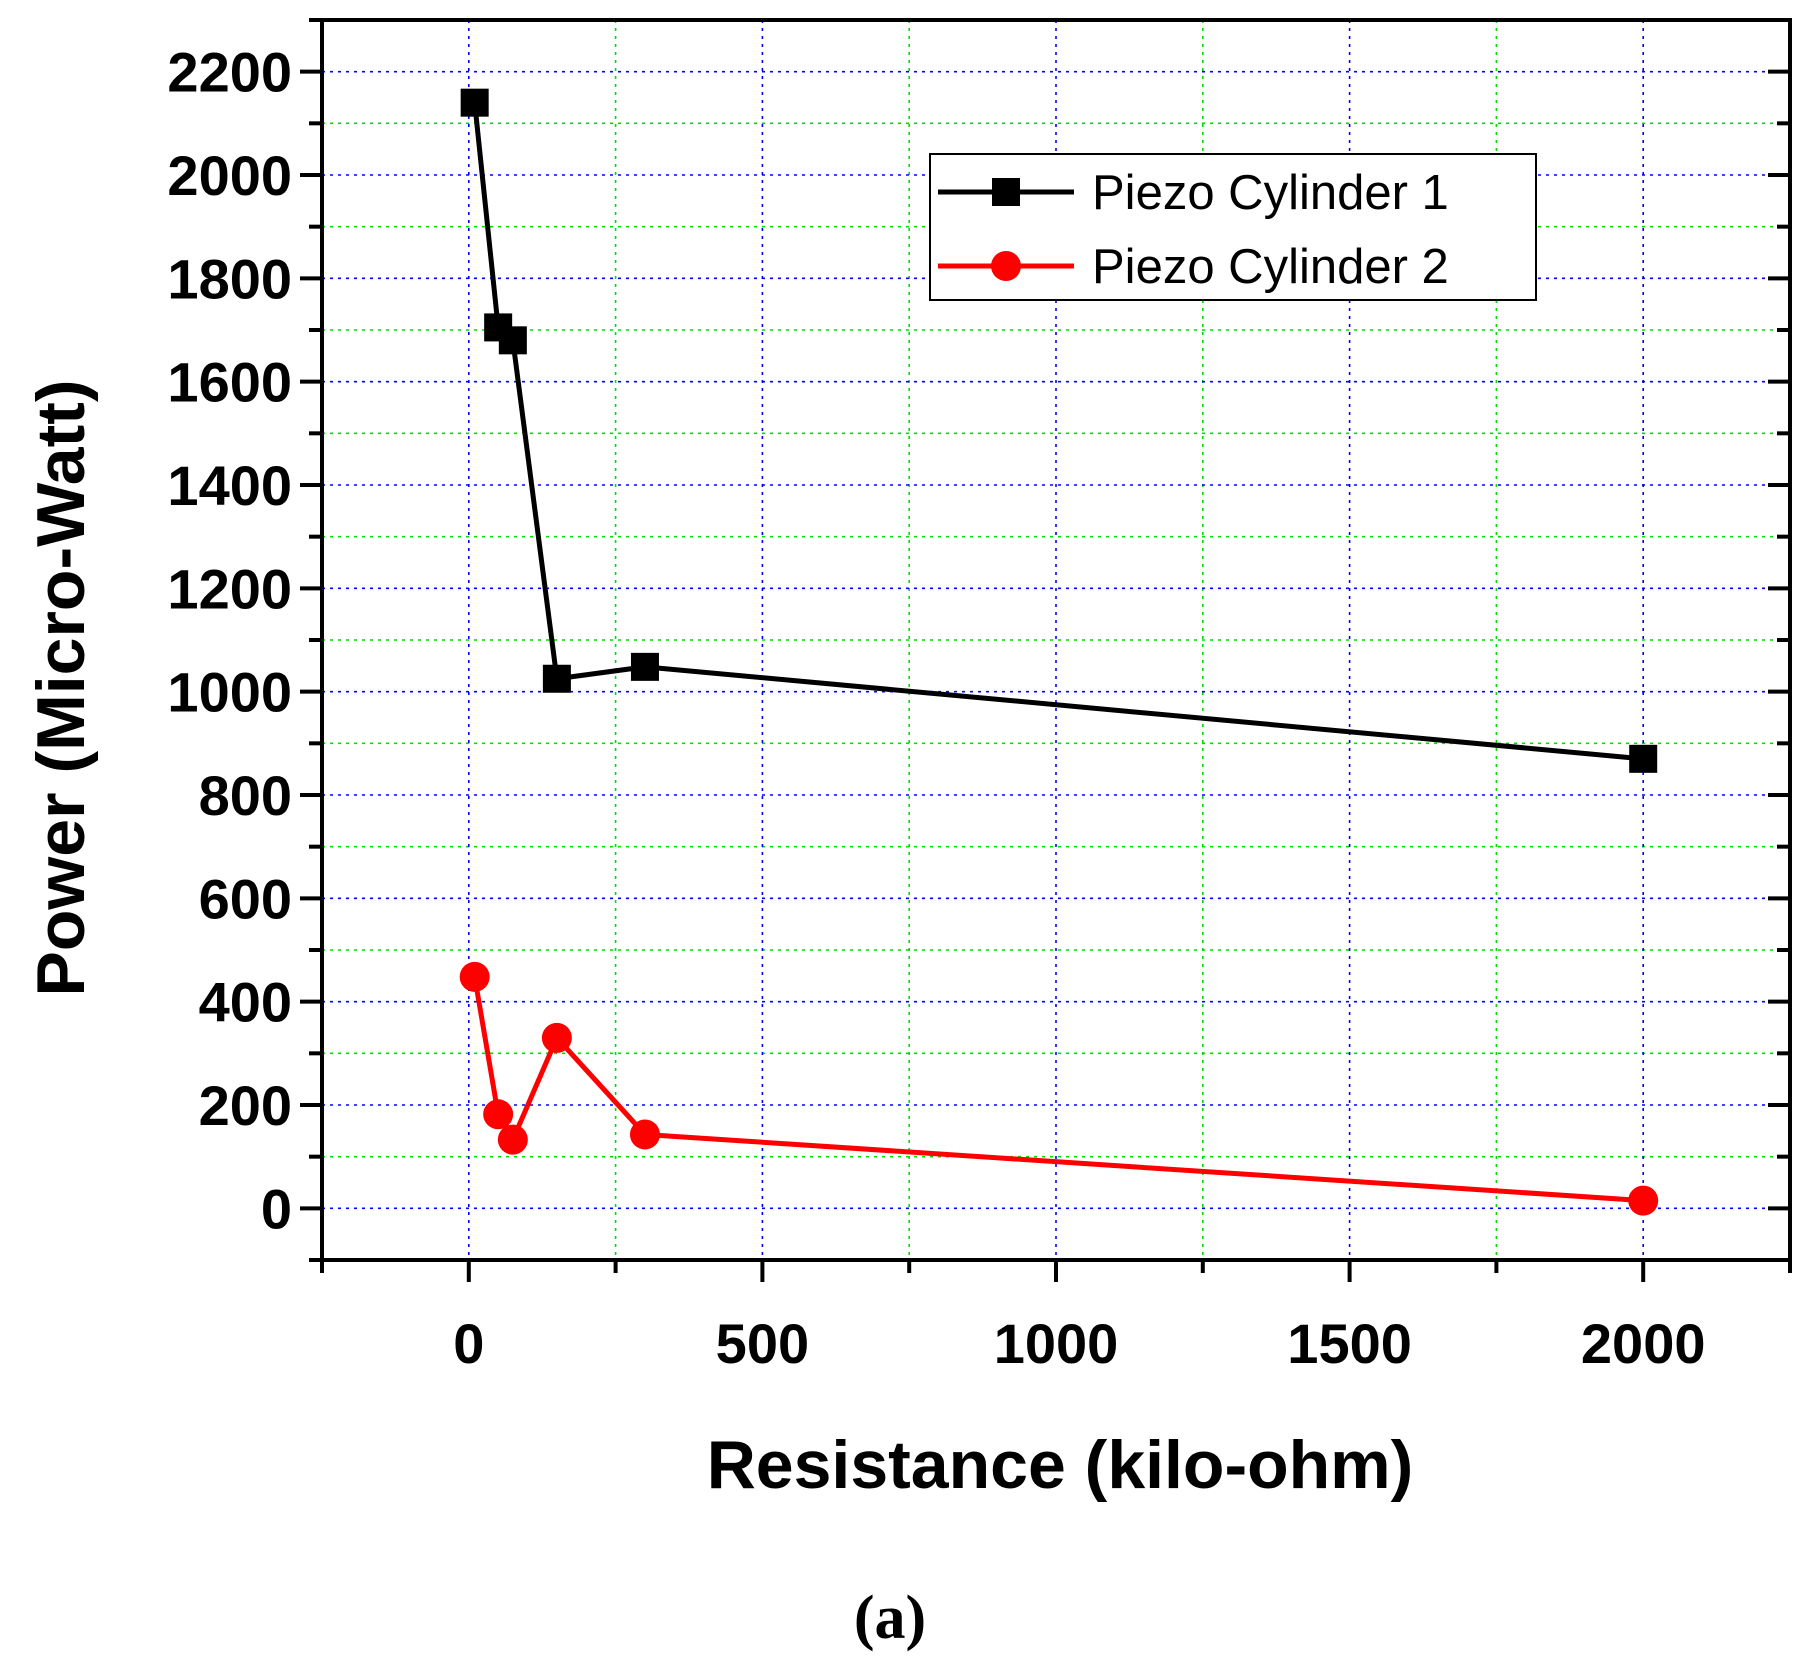  I want to click on y-tick-label: 1600, so click(229, 382).